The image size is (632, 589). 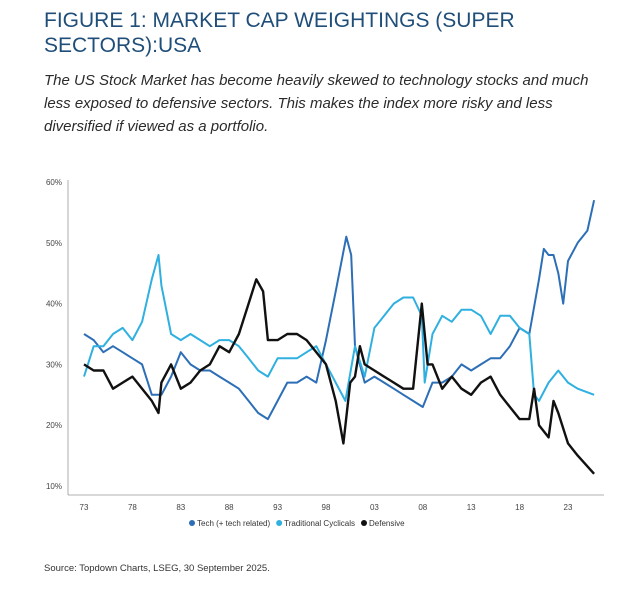 I want to click on x-tick-label: 93, so click(x=277, y=507).